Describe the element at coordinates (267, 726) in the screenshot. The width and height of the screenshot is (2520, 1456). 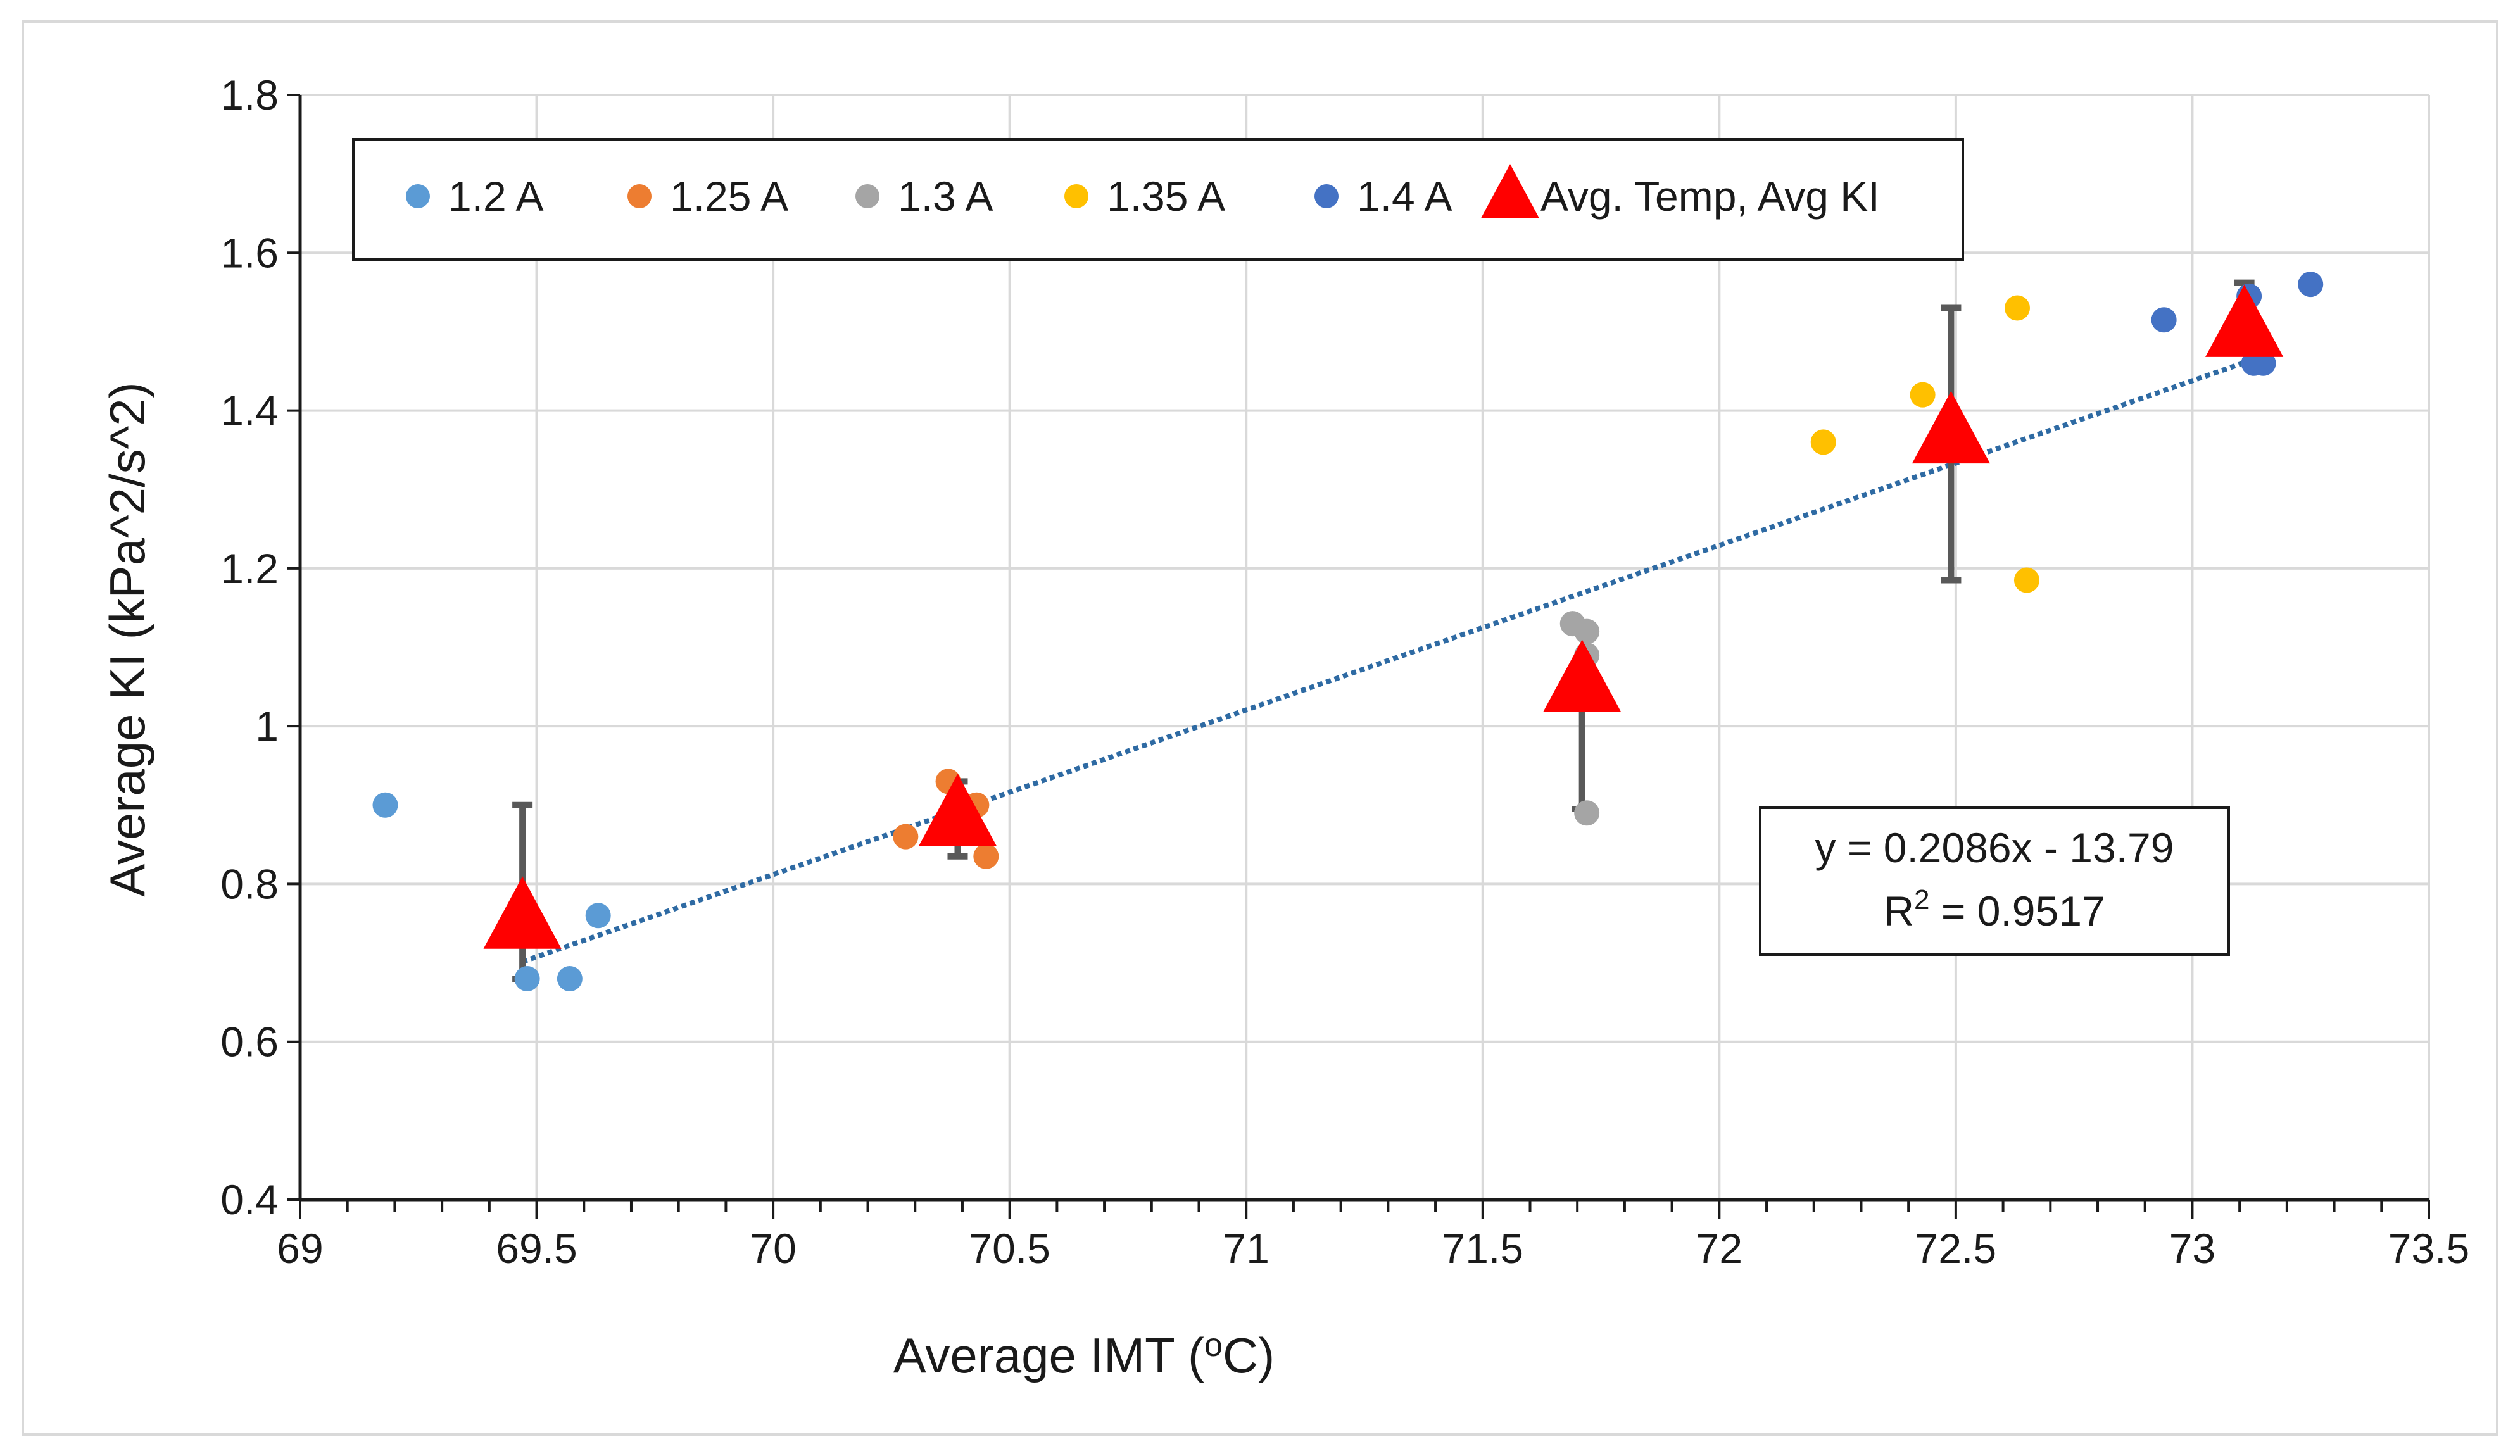
I see `y-tick-label: 1` at that location.